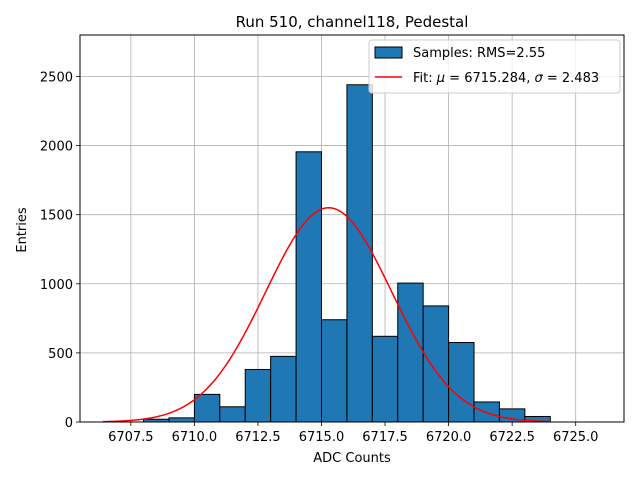 The image size is (640, 480). What do you see at coordinates (69, 423) in the screenshot?
I see `y-tick-label: 0` at bounding box center [69, 423].